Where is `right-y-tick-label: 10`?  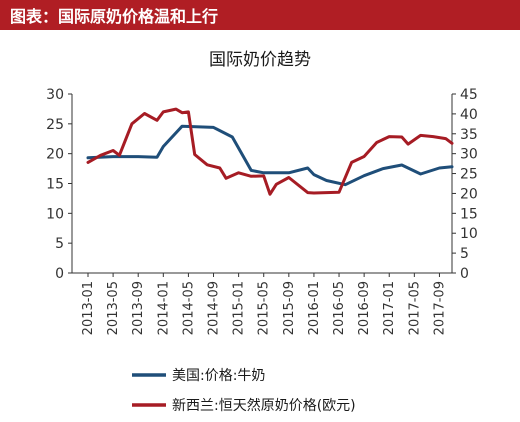
right-y-tick-label: 10 is located at coordinates (469, 234).